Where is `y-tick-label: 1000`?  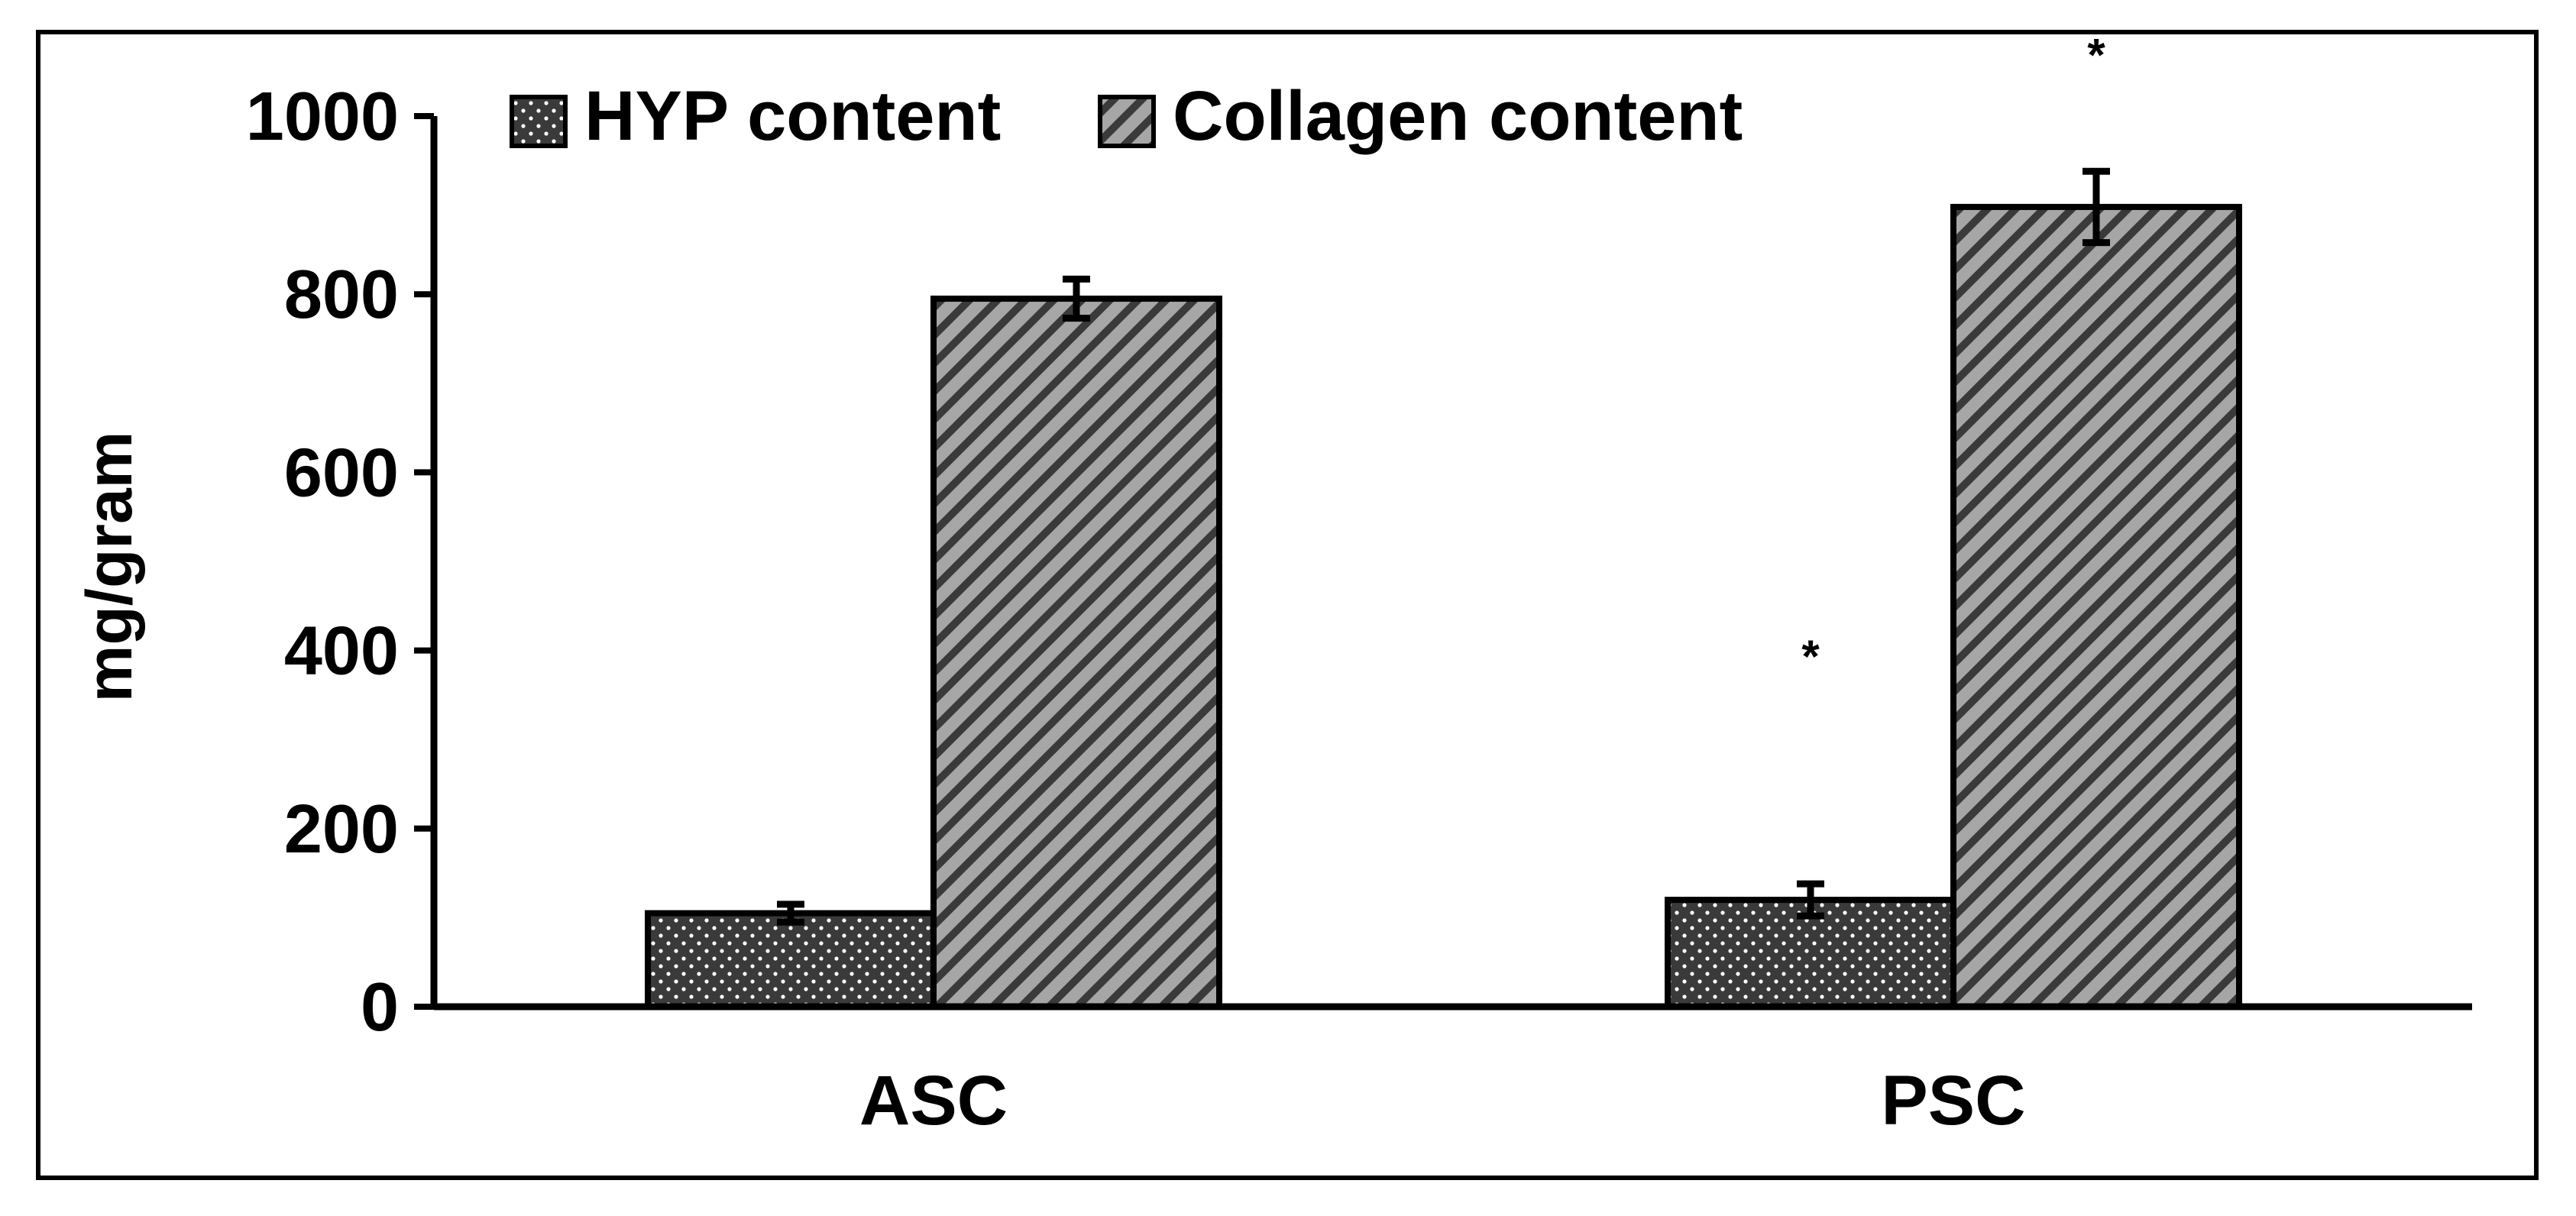 y-tick-label: 1000 is located at coordinates (322, 117).